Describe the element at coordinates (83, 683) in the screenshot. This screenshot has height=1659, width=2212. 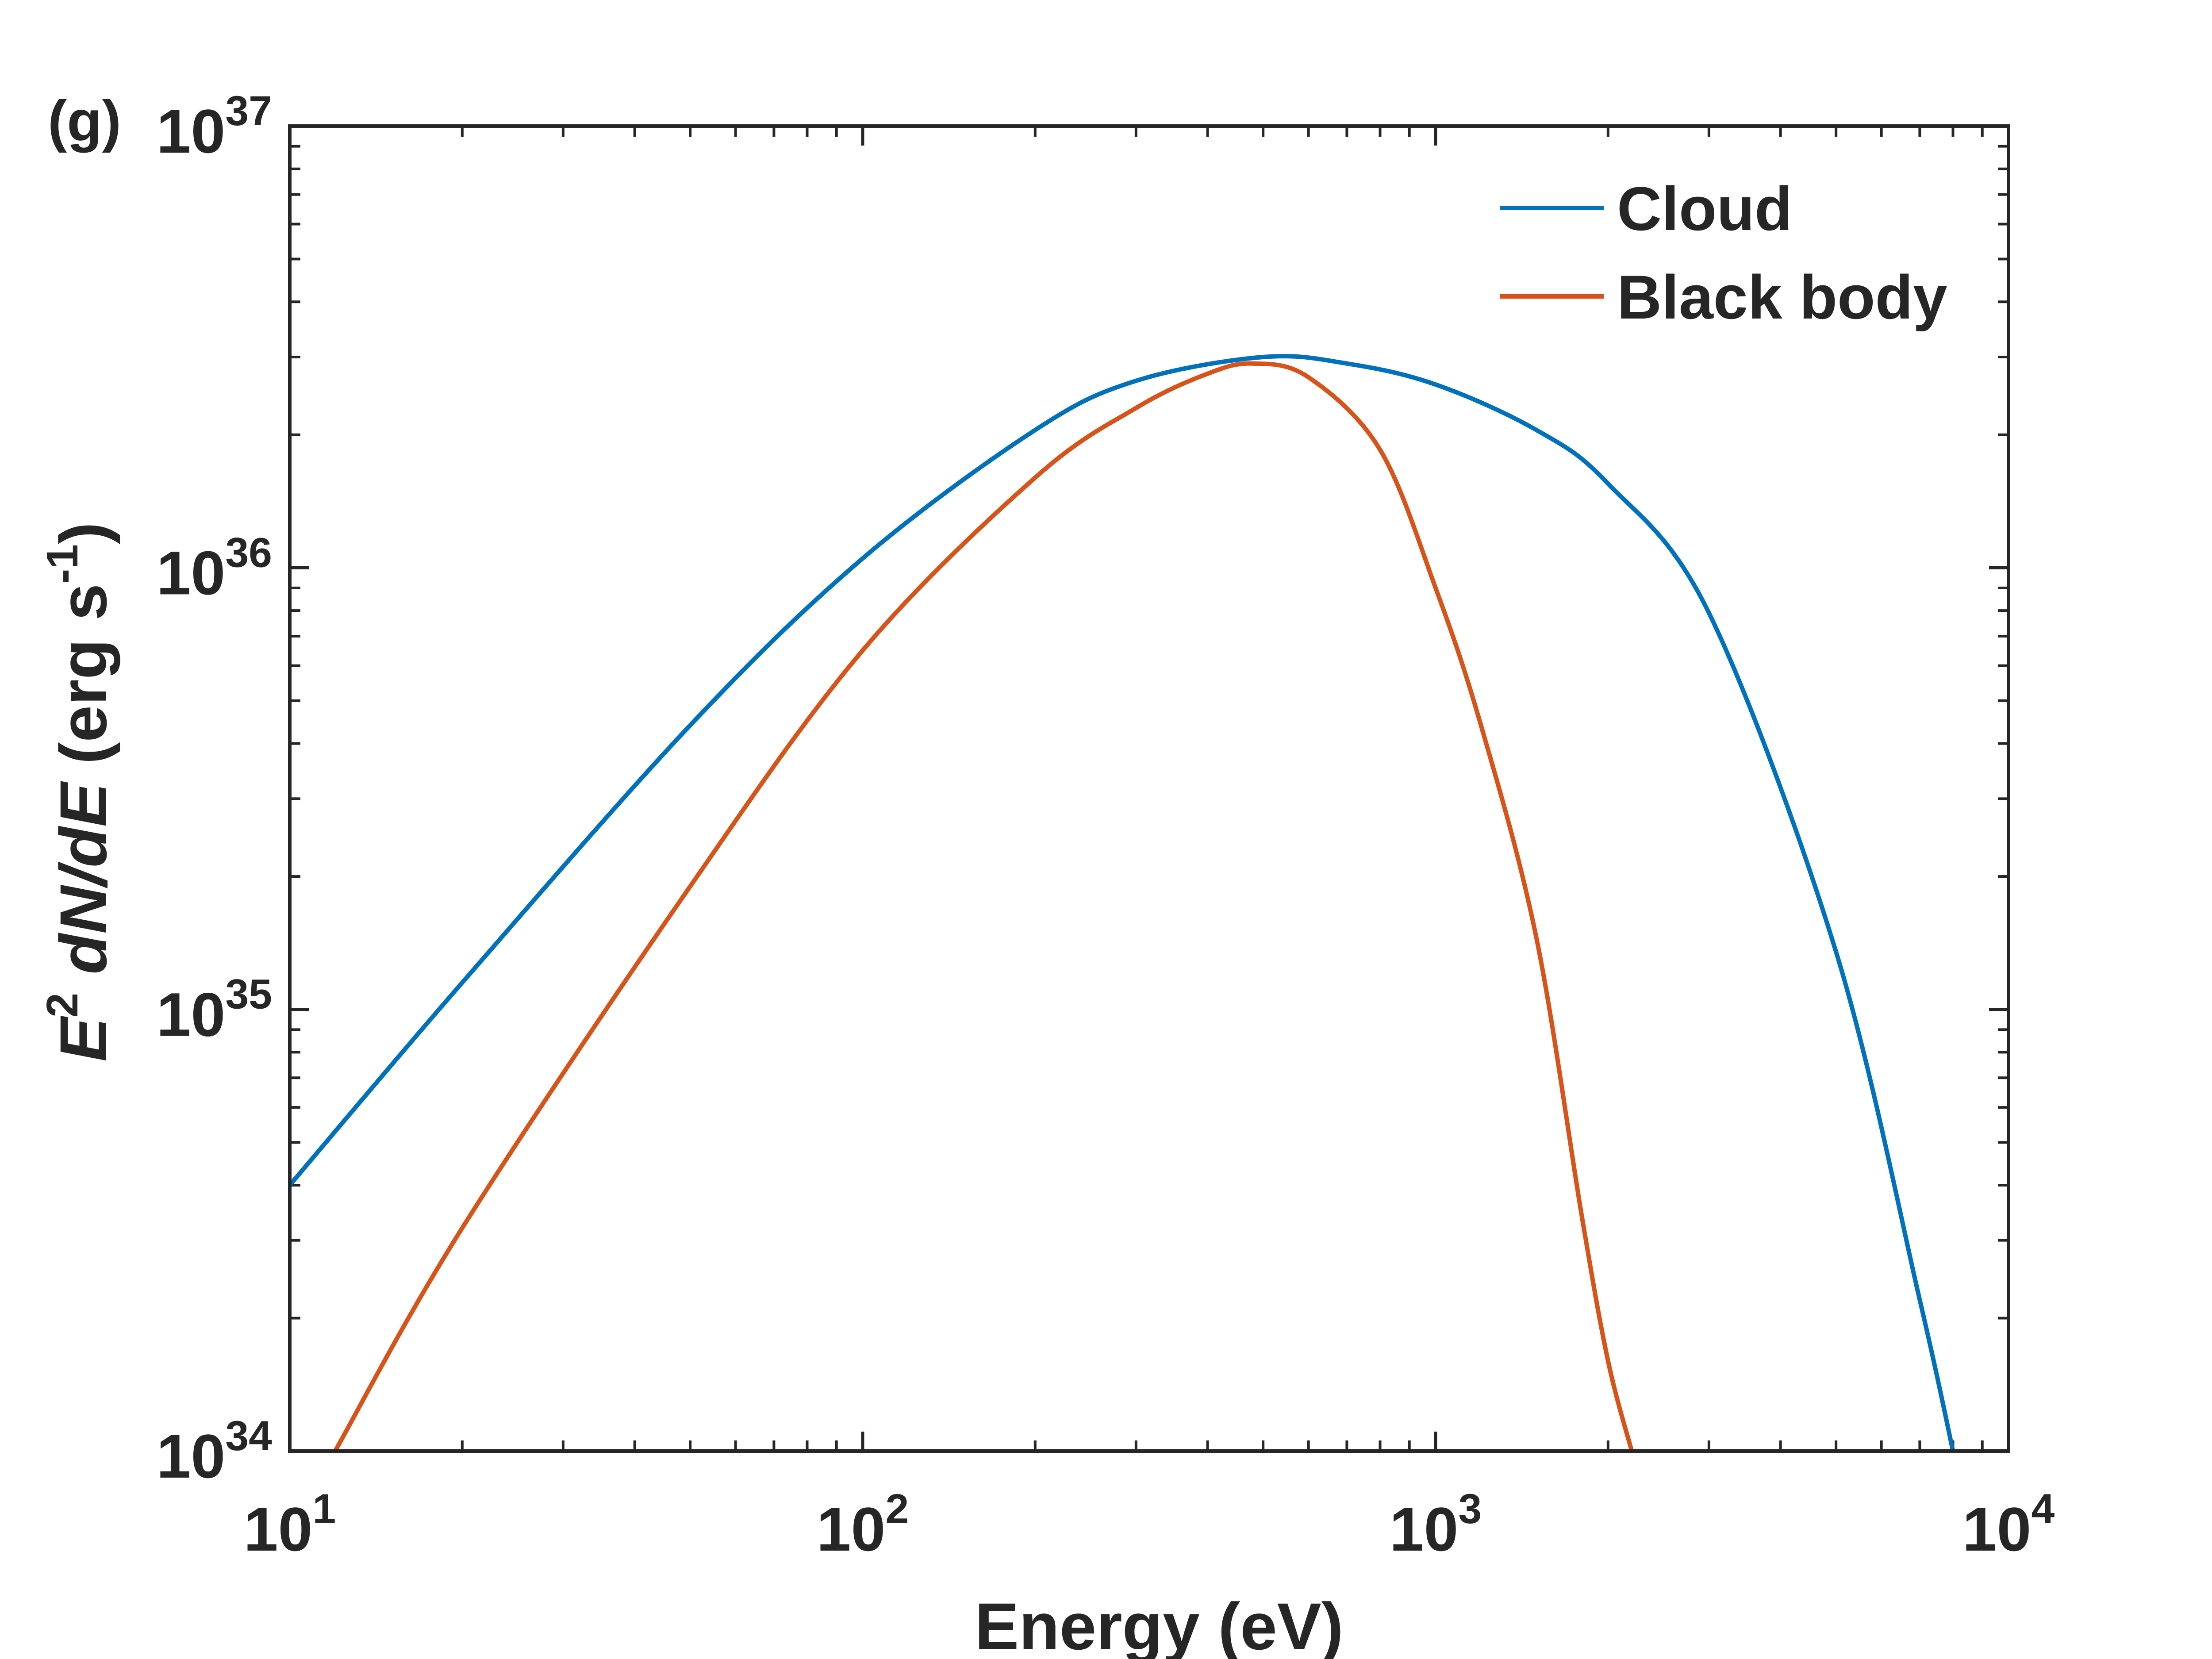
I see `y-title-units: (erg s` at that location.